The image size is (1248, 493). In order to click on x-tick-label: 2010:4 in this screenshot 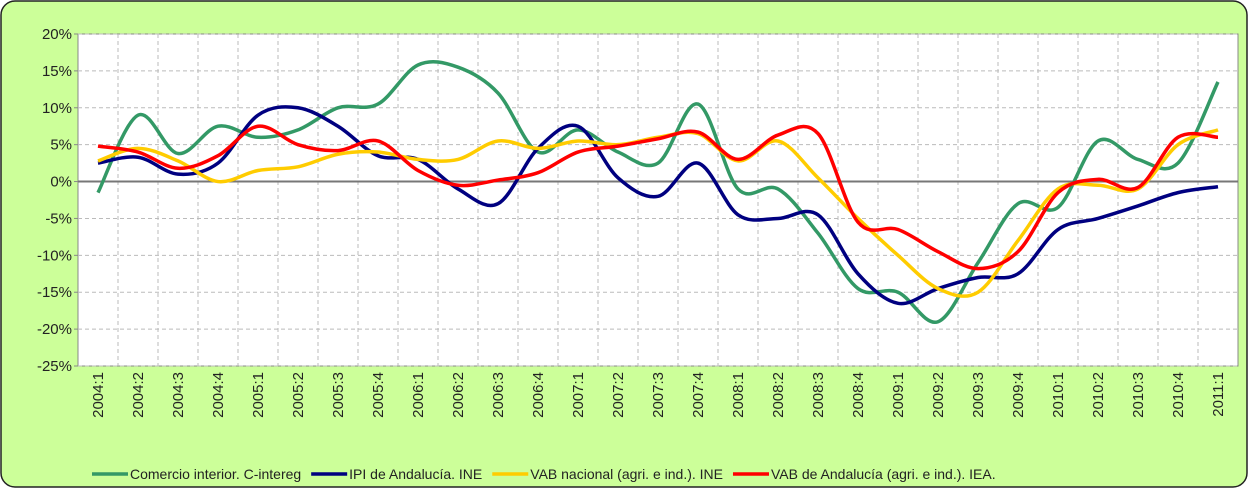, I will do `click(1178, 395)`.